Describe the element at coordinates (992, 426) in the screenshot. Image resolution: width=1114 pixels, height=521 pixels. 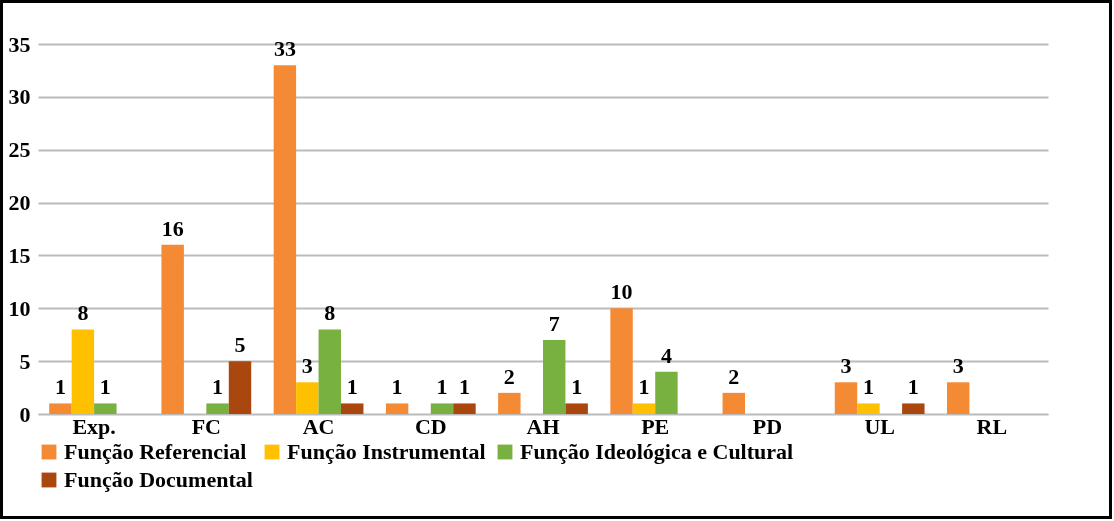
I see `x-tick-label: RL` at that location.